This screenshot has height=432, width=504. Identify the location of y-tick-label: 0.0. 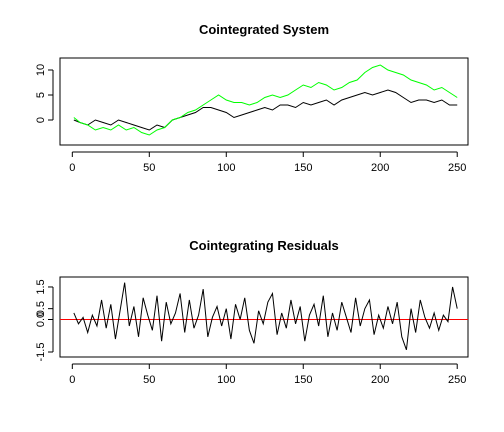
(41, 319).